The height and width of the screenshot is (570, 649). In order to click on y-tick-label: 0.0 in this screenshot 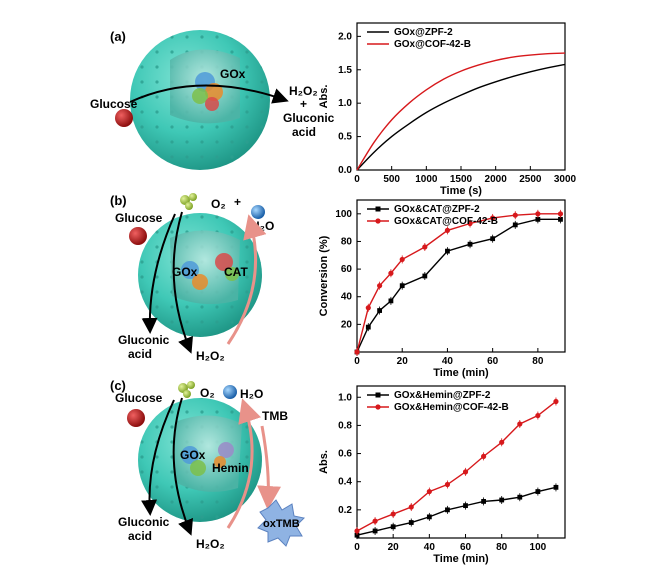, I will do `click(345, 170)`.